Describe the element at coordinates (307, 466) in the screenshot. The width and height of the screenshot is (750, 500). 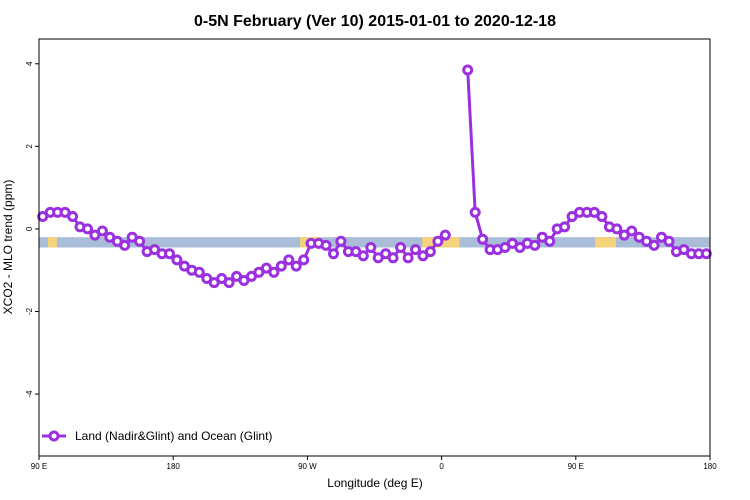
I see `x-tick-label: 90 W` at that location.